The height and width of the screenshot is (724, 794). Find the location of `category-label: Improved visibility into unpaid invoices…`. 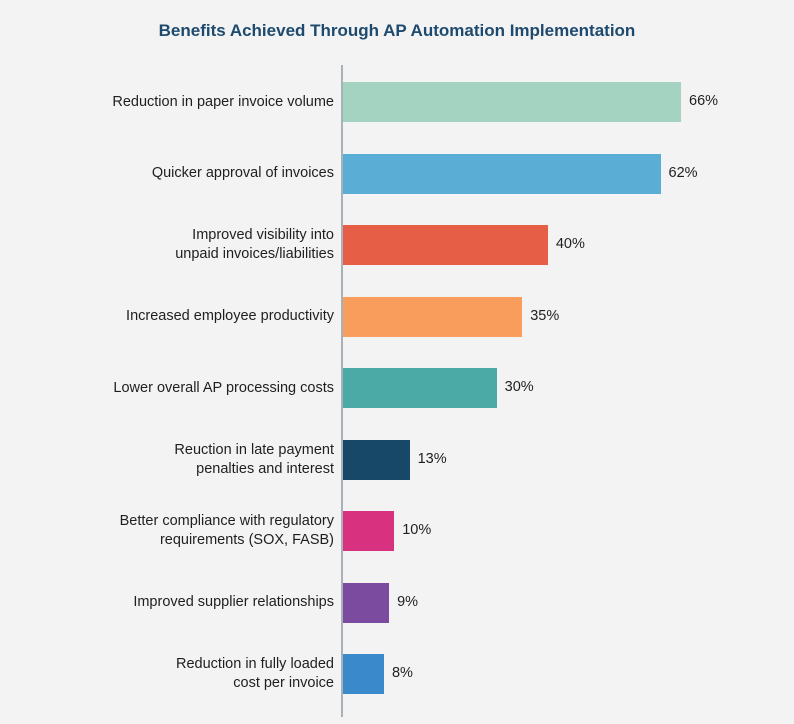

category-label: Improved visibility into unpaid invoices… is located at coordinates (254, 244).